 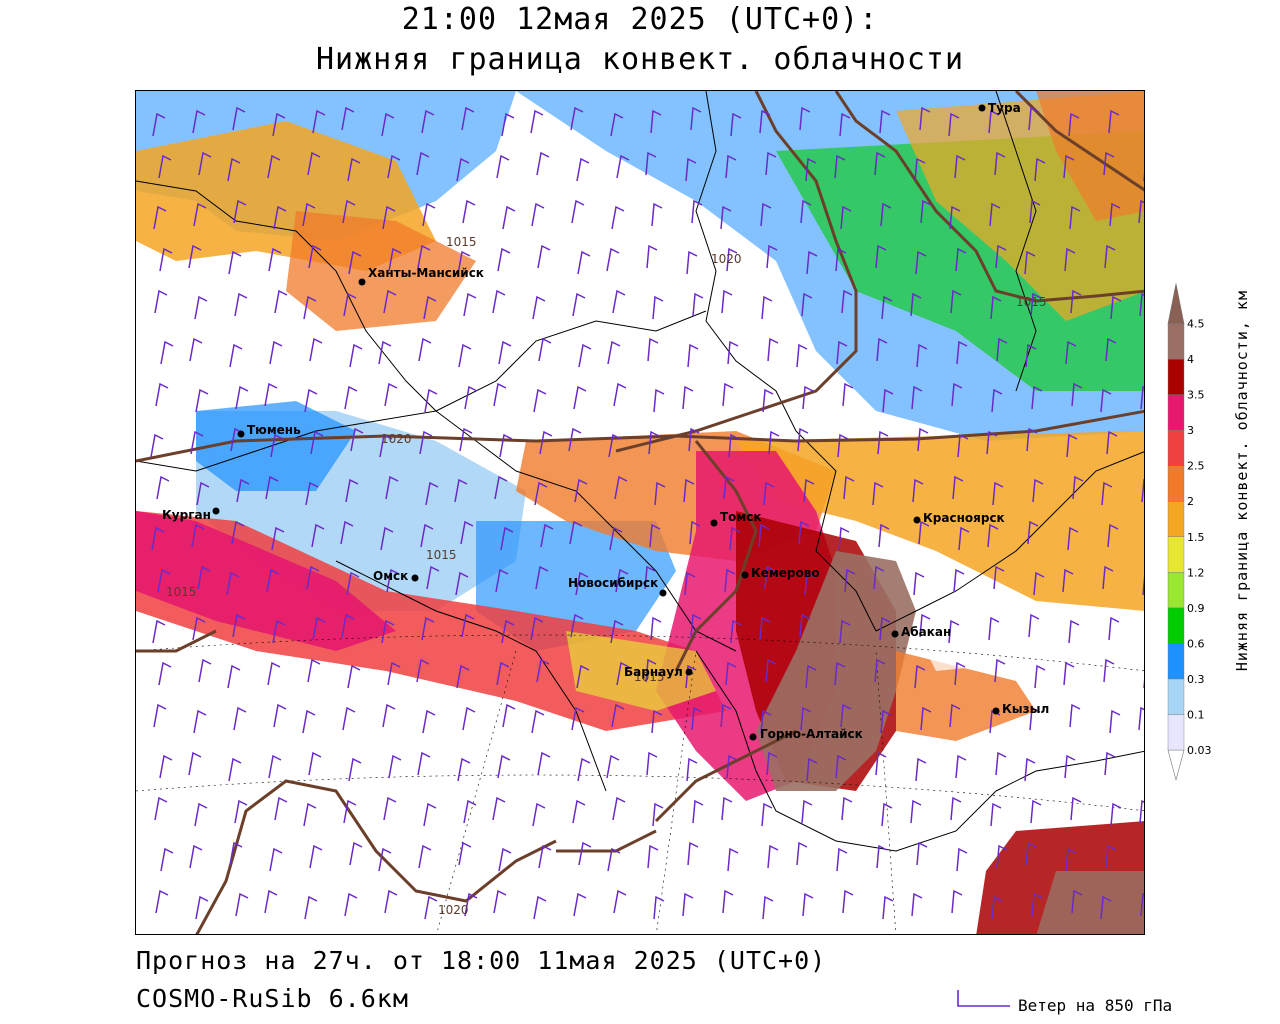 I want to click on city-khanty-mansiysk: Ханты-Мансийск, so click(x=421, y=276).